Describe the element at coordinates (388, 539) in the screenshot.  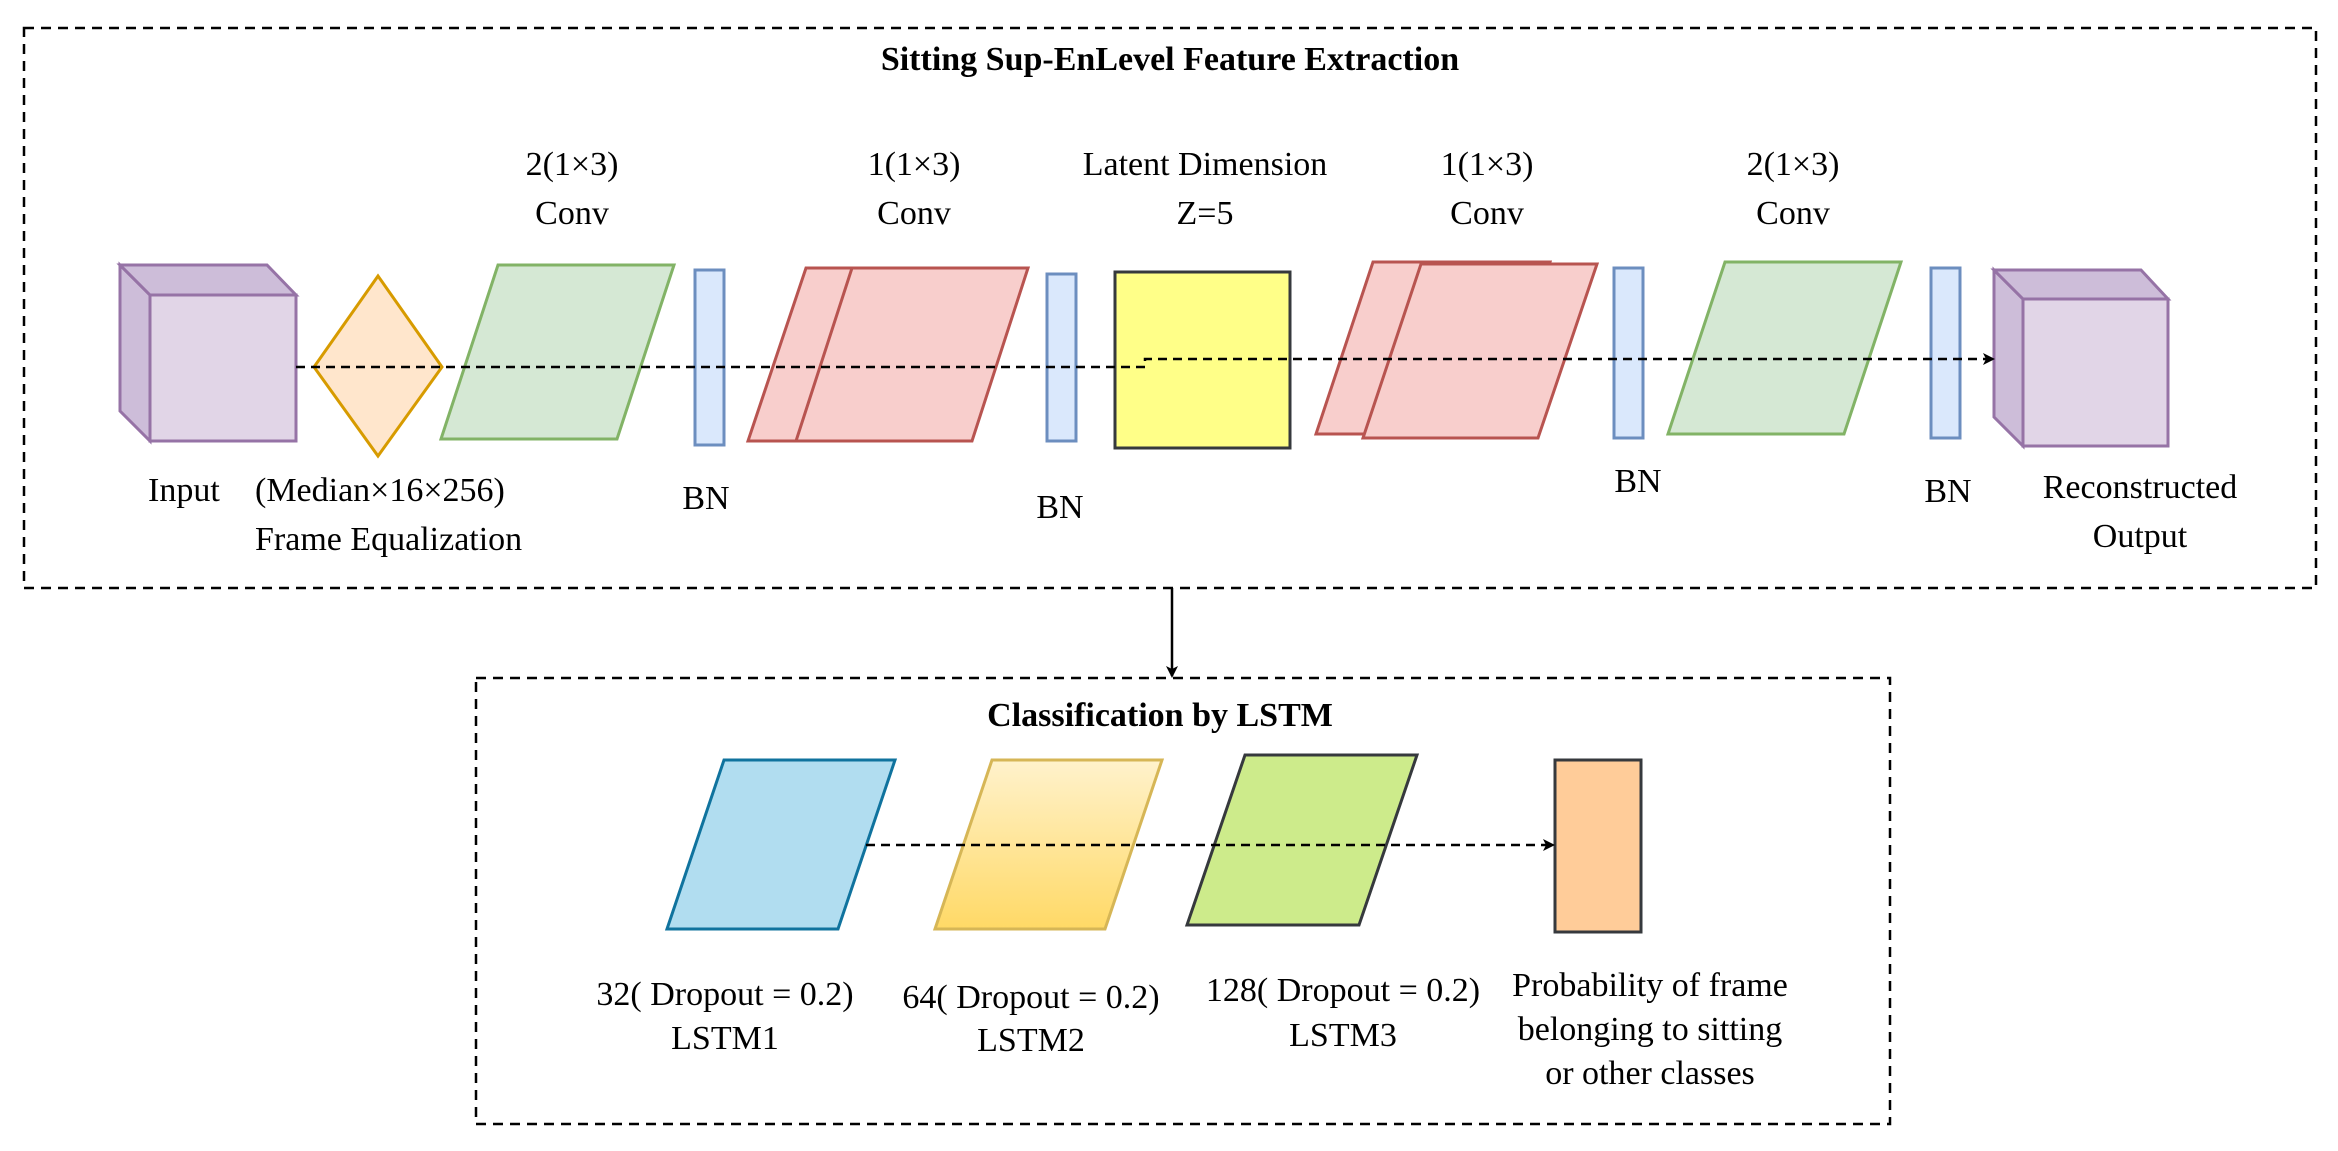
I see `equalization-label-line2: Frame Equalization` at that location.